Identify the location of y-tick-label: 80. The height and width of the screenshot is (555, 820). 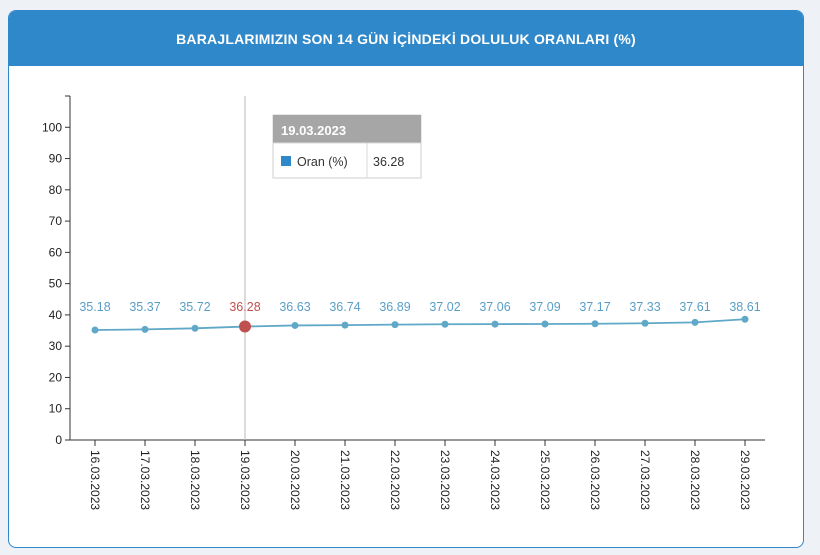
(56, 190).